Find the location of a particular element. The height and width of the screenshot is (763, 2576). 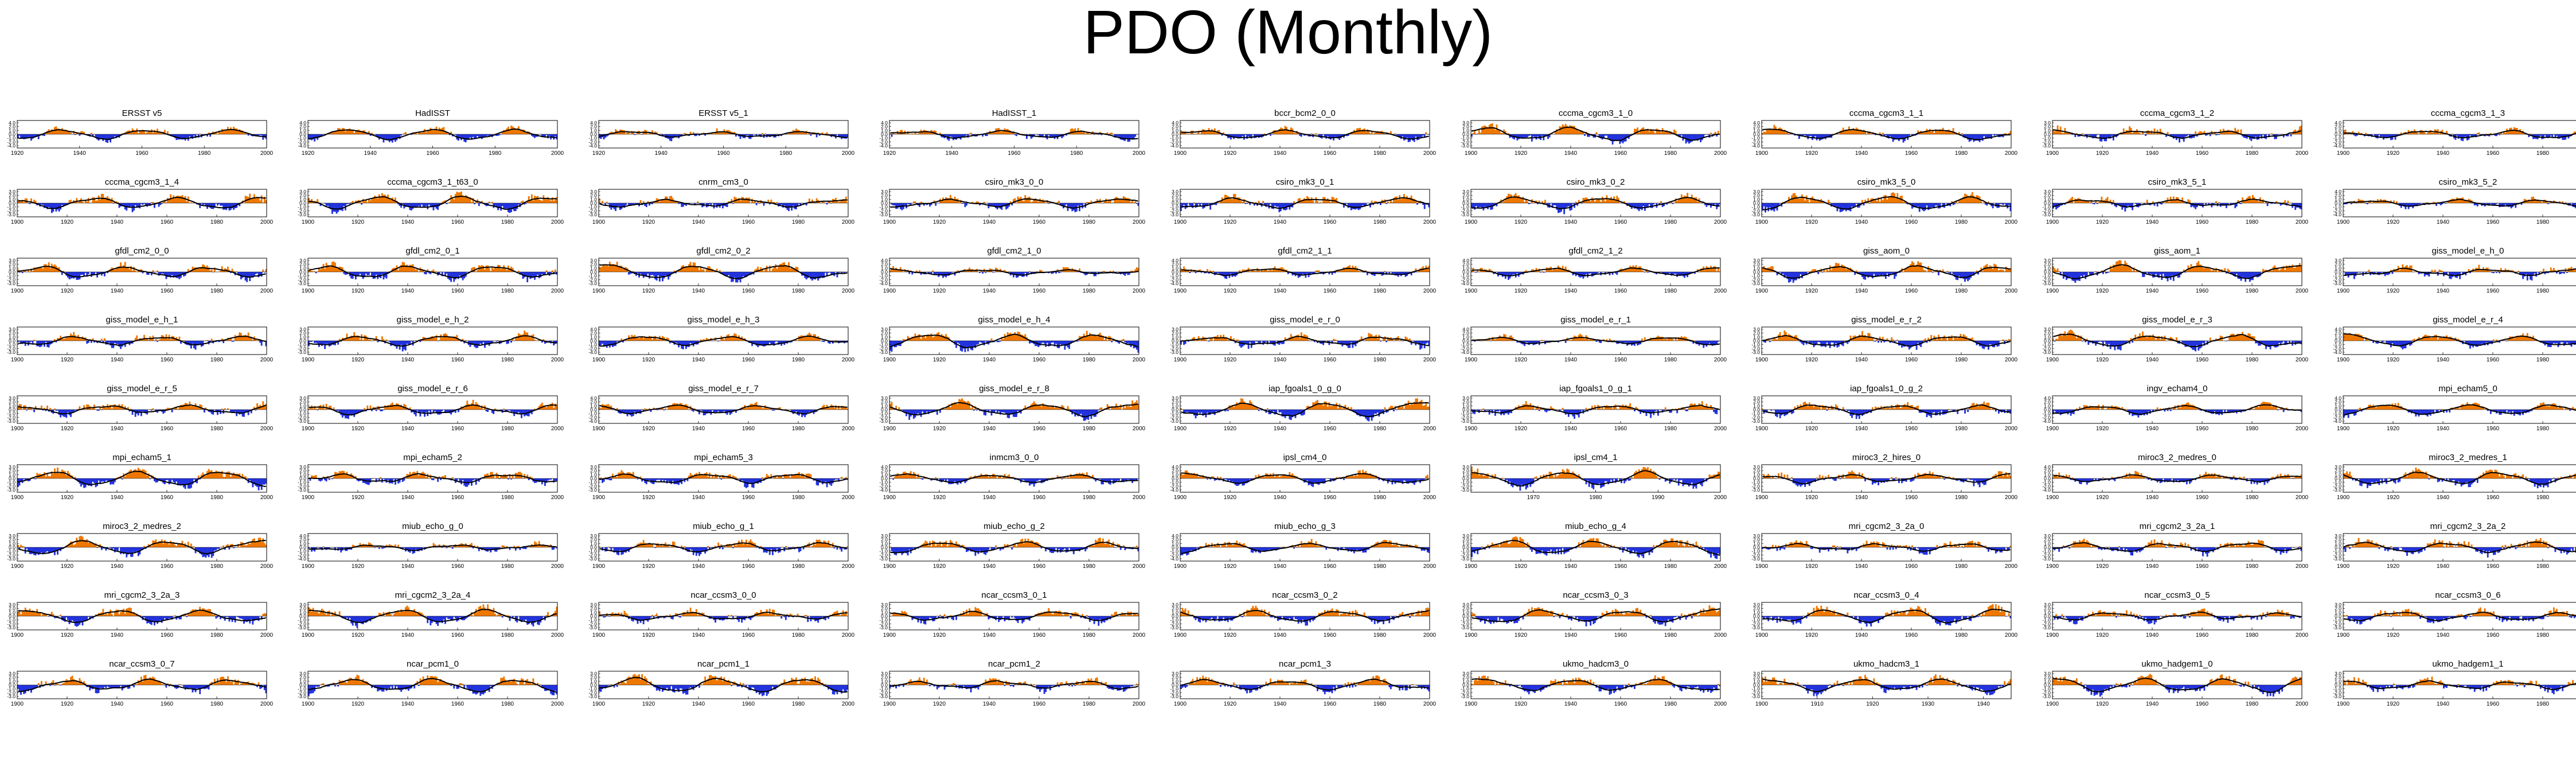

panel-title: cccma_cgcm3_1_2 is located at coordinates (2177, 113).